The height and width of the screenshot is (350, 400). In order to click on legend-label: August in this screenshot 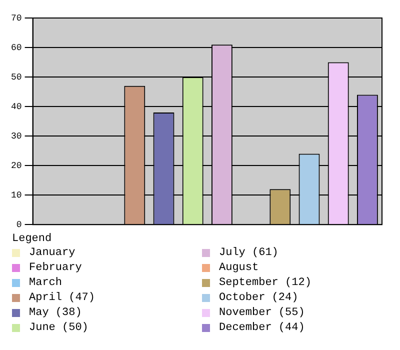, I will do `click(239, 268)`.